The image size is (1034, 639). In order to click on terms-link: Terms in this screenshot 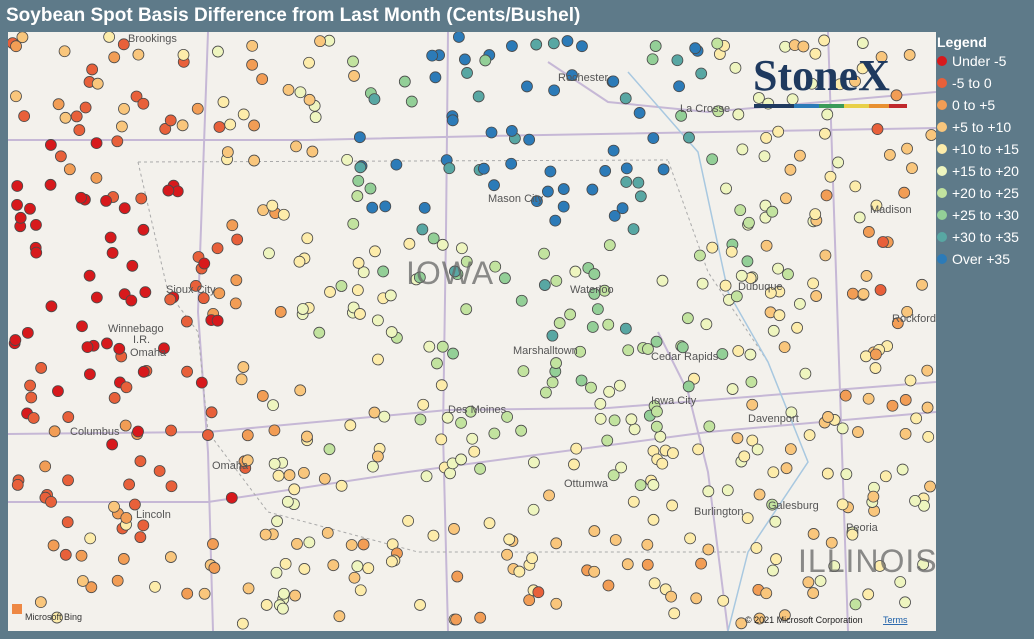, I will do `click(895, 620)`.